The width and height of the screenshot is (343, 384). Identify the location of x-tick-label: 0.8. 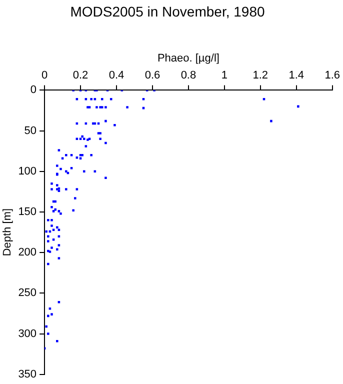
(188, 76).